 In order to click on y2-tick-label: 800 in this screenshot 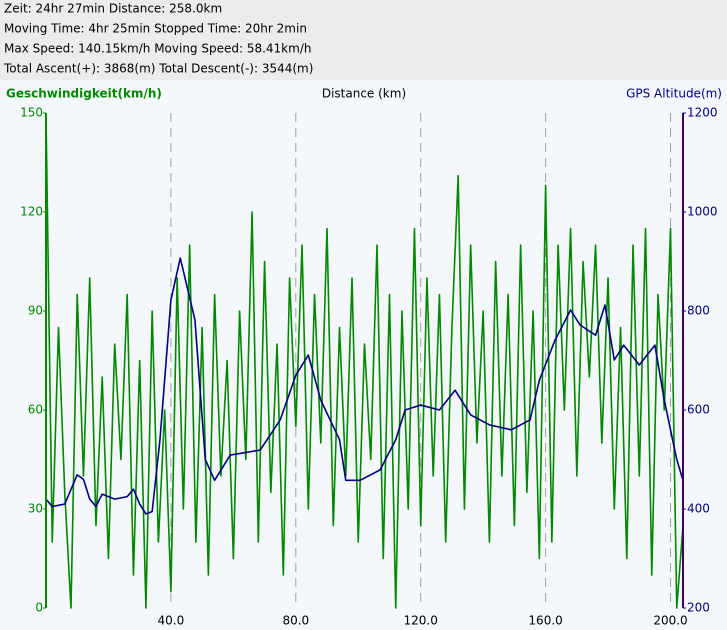, I will do `click(698, 311)`.